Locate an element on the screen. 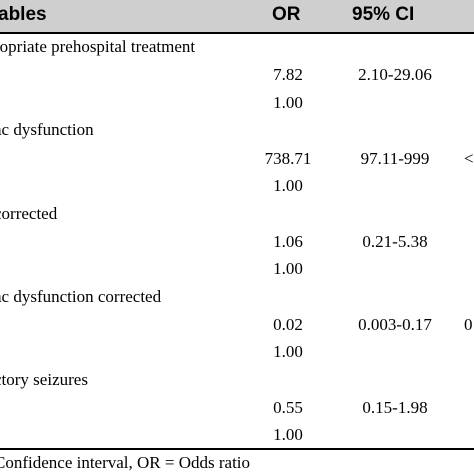 The image size is (474, 476). odds-ratio-value: 7.82 is located at coordinates (288, 74).